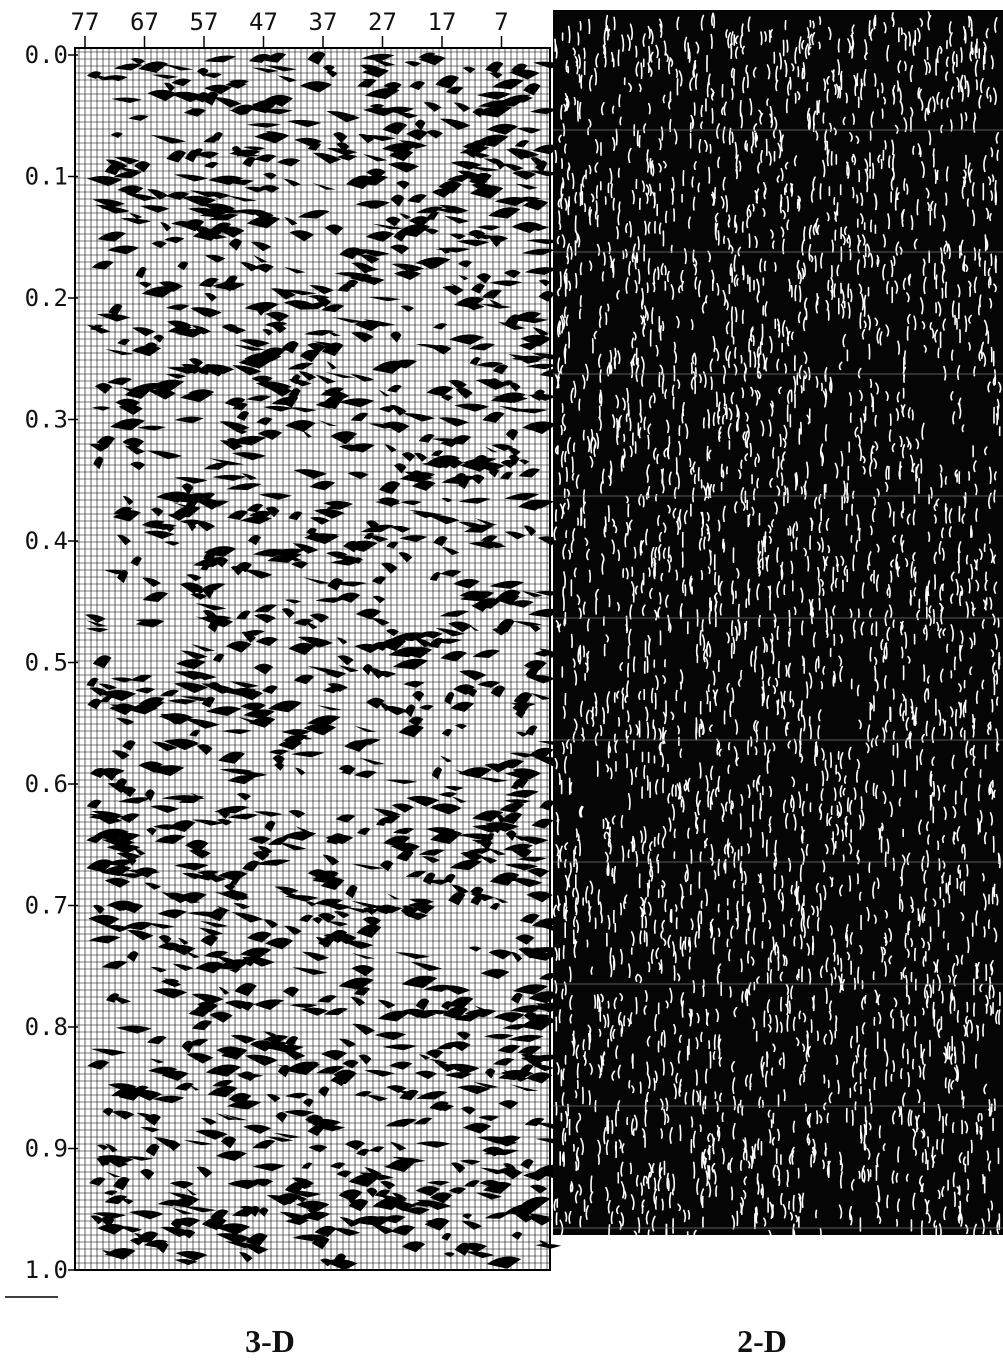 The image size is (1003, 1362). I want to click on left-tick-label: 0.1, so click(46, 177).